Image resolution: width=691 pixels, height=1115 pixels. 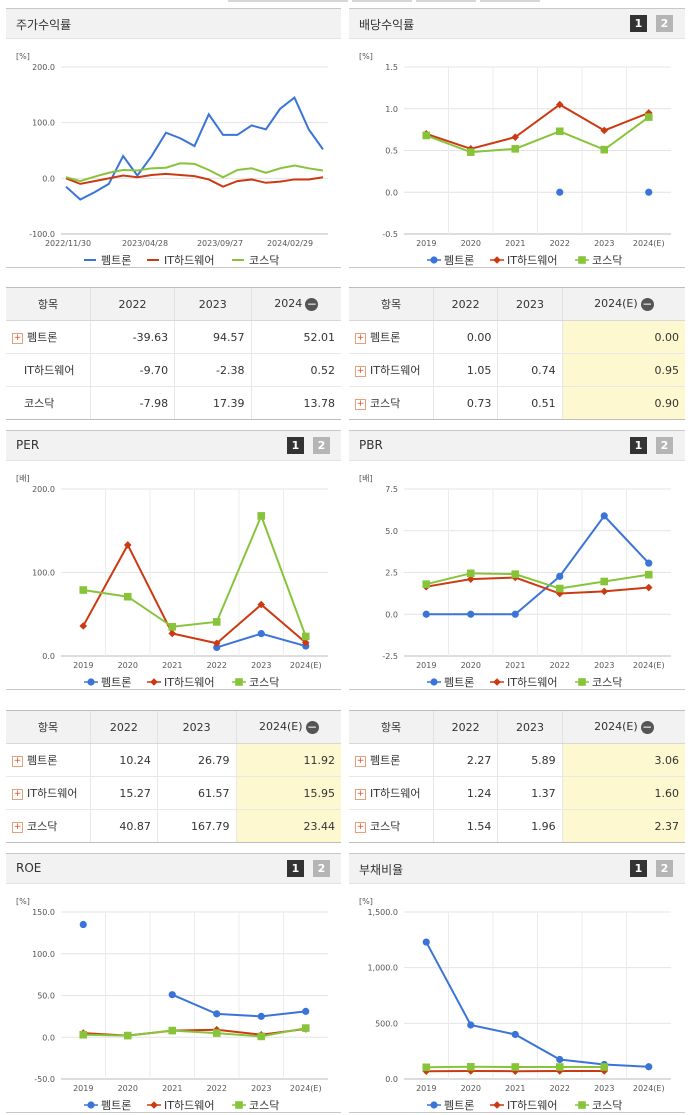 What do you see at coordinates (44, 1079) in the screenshot?
I see `y-tick-label: -50.0` at bounding box center [44, 1079].